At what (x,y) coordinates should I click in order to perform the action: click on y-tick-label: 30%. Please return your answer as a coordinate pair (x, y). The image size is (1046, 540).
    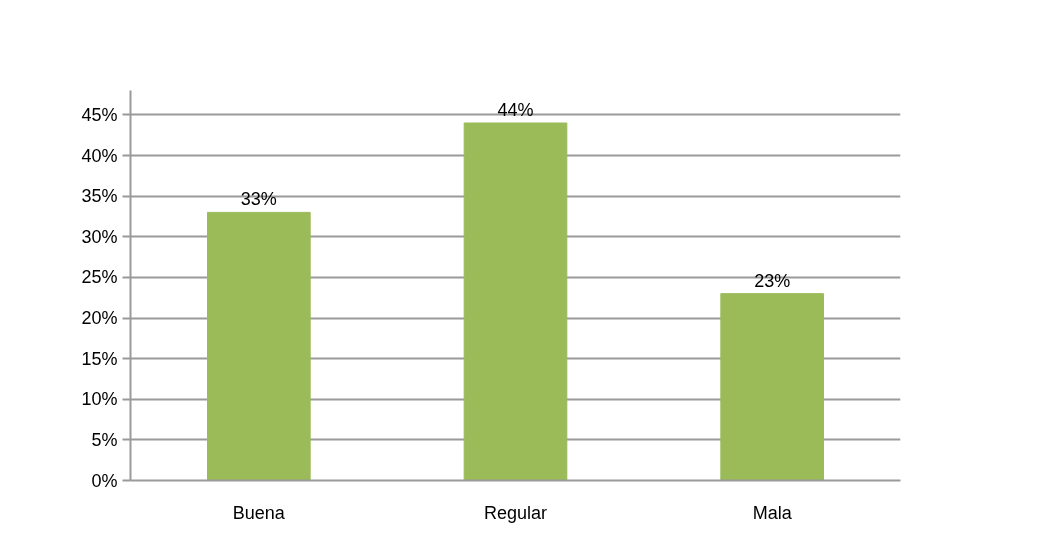
    Looking at the image, I should click on (99, 236).